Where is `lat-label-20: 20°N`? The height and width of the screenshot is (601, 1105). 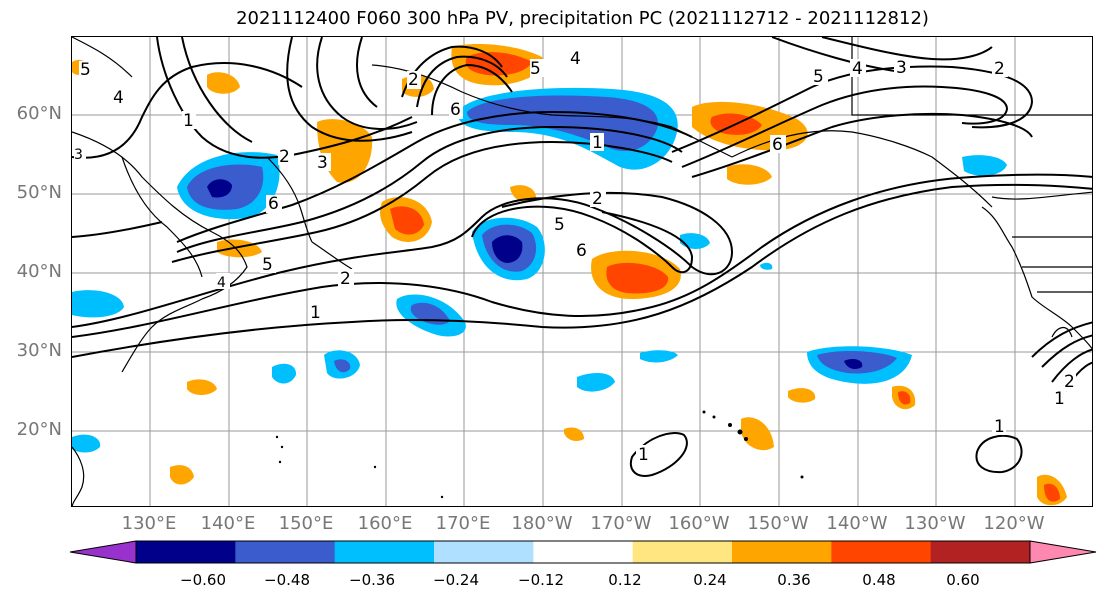
lat-label-20: 20°N is located at coordinates (39, 429).